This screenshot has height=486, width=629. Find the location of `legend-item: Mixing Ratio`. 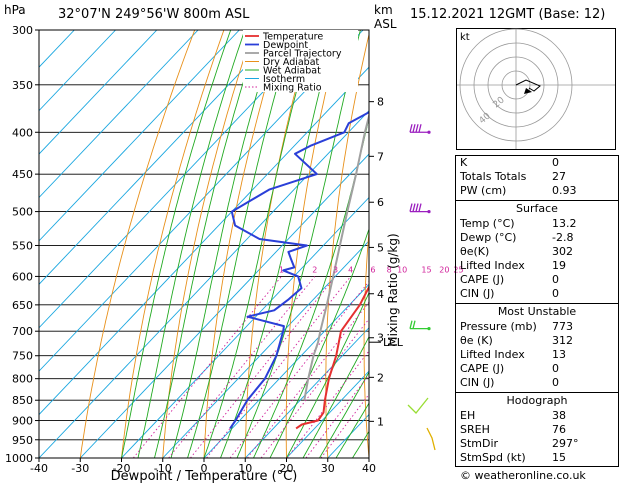

legend-item: Mixing Ratio is located at coordinates (292, 88).